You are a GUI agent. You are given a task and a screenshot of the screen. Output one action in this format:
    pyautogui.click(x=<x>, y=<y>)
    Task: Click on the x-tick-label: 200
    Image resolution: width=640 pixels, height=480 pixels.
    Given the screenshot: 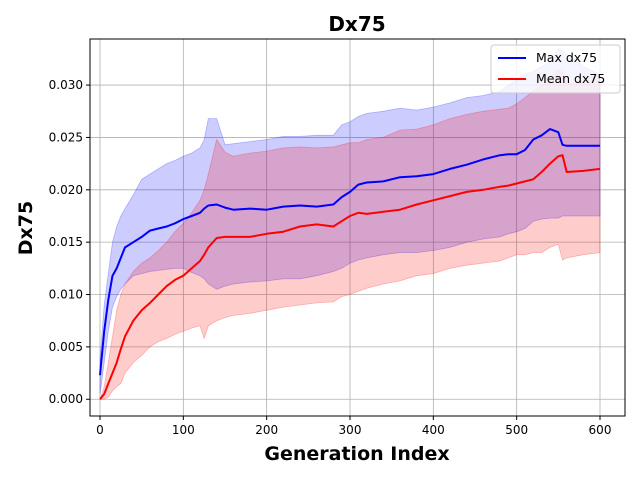 What is the action you would take?
    pyautogui.click(x=266, y=430)
    